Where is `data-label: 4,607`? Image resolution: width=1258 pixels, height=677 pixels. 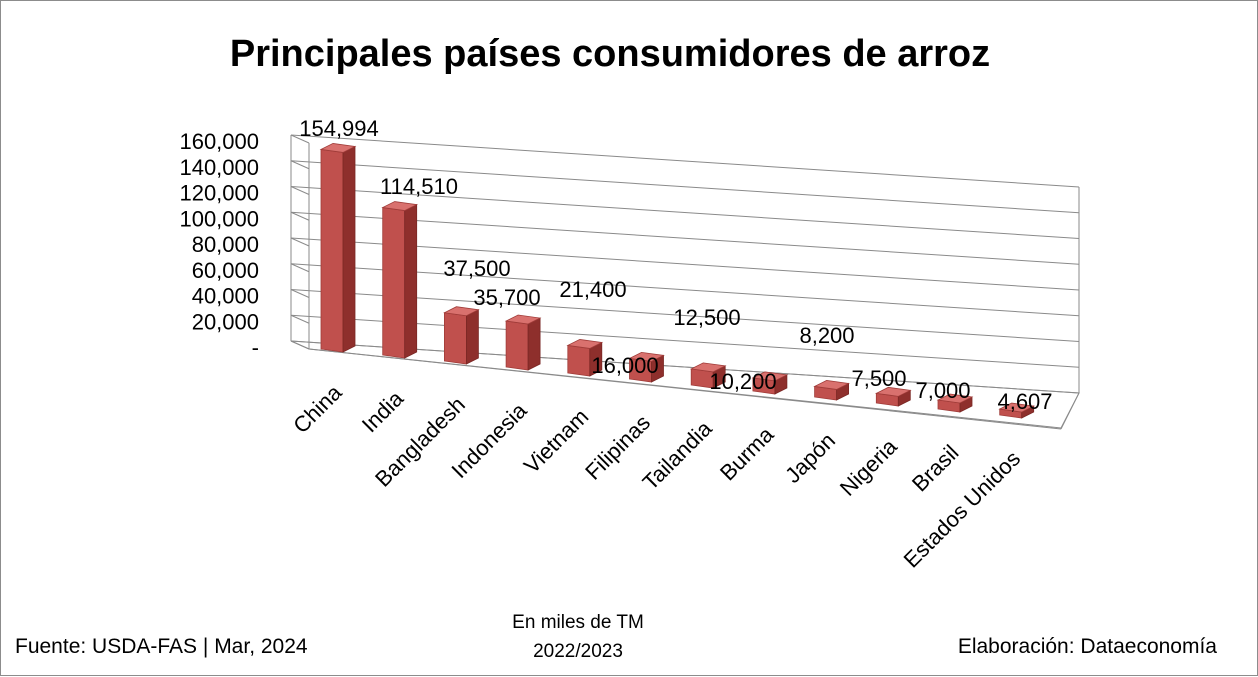 data-label: 4,607 is located at coordinates (1024, 401).